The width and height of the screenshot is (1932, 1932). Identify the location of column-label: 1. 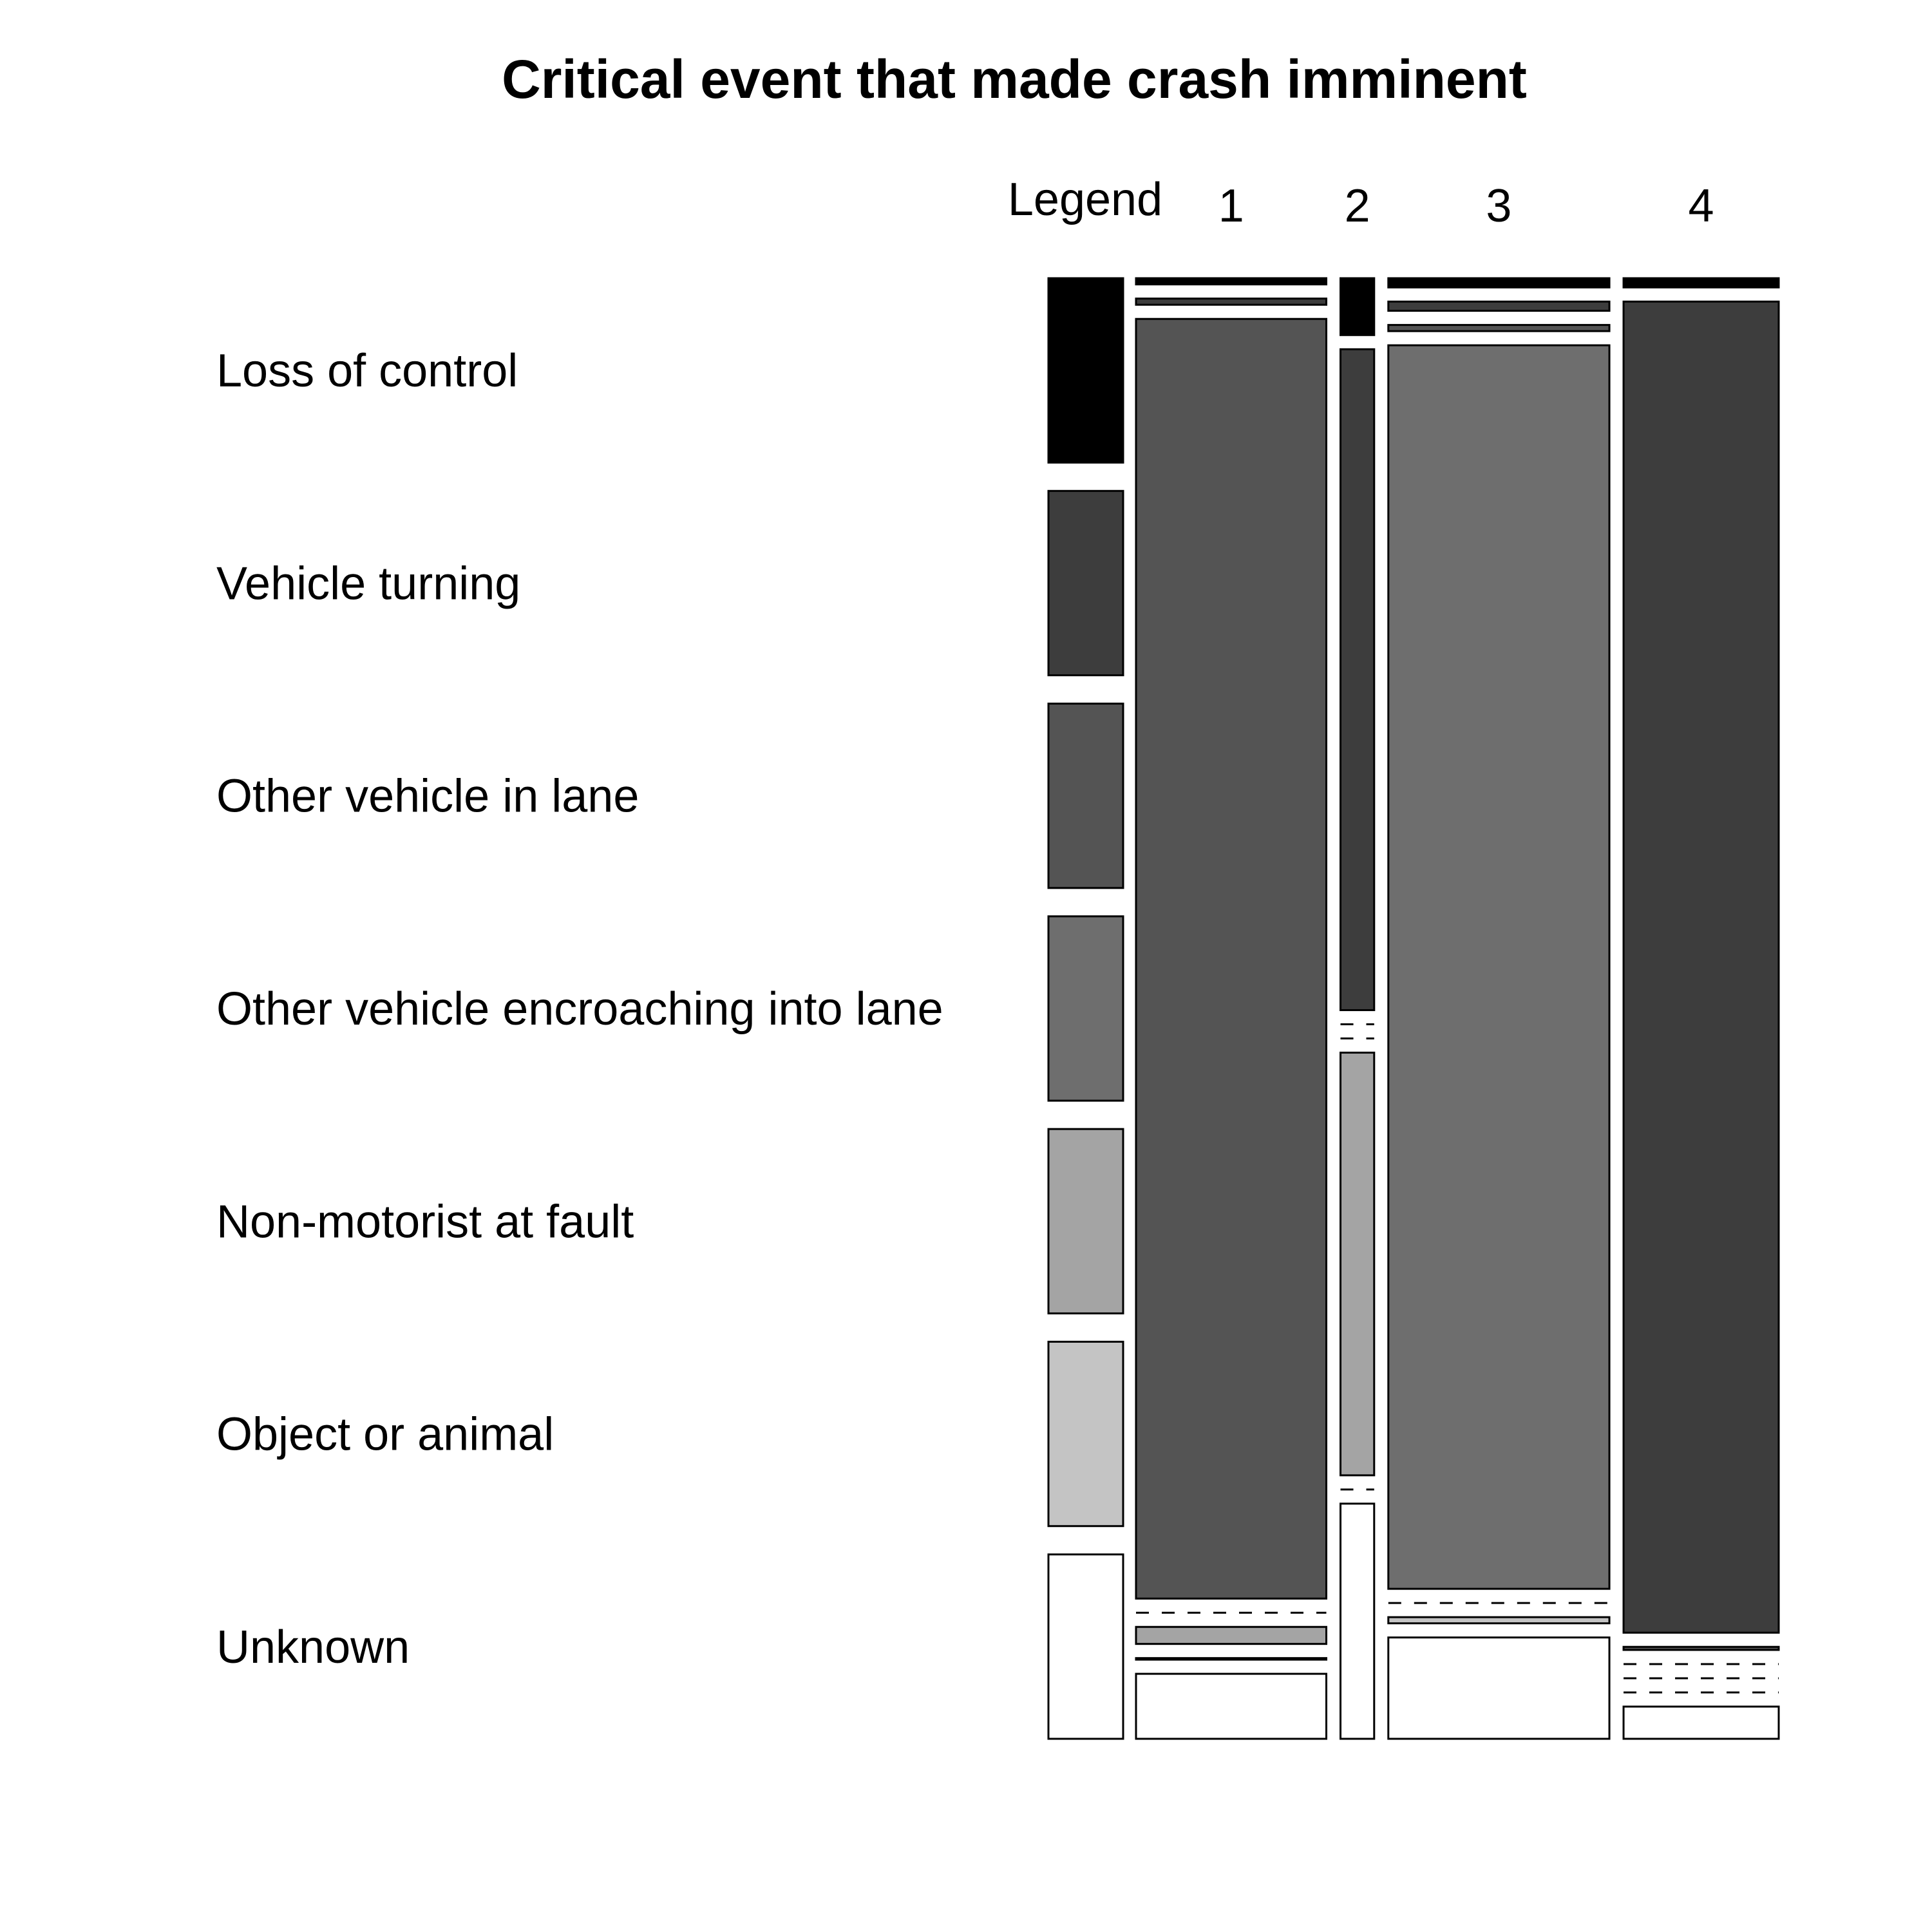
(1231, 206).